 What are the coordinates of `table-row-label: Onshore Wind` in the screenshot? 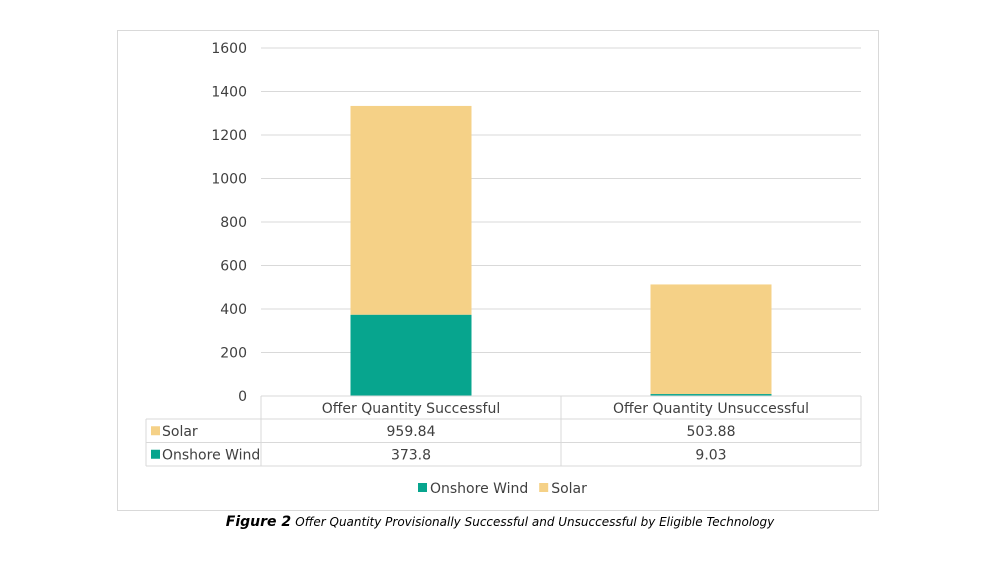 It's located at (211, 455).